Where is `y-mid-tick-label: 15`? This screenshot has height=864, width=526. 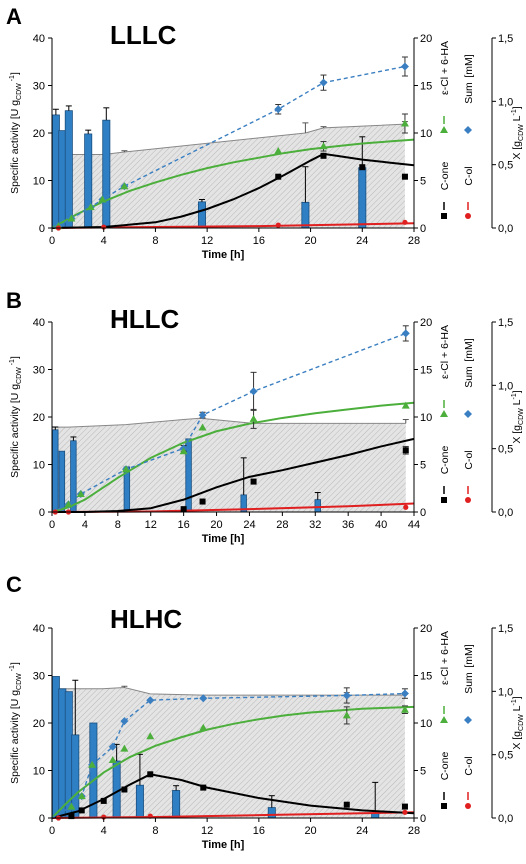 y-mid-tick-label: 15 is located at coordinates (426, 371).